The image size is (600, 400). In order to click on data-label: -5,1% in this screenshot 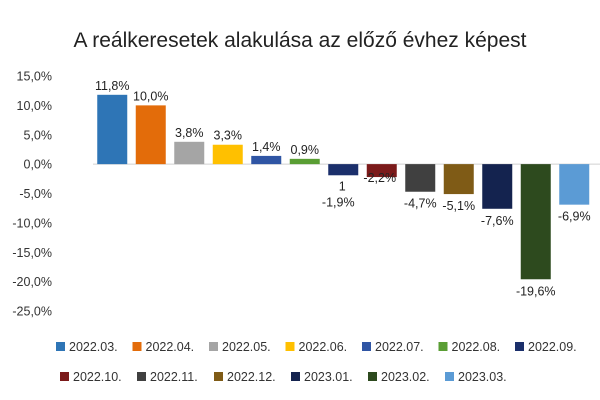, I will do `click(458, 206)`.